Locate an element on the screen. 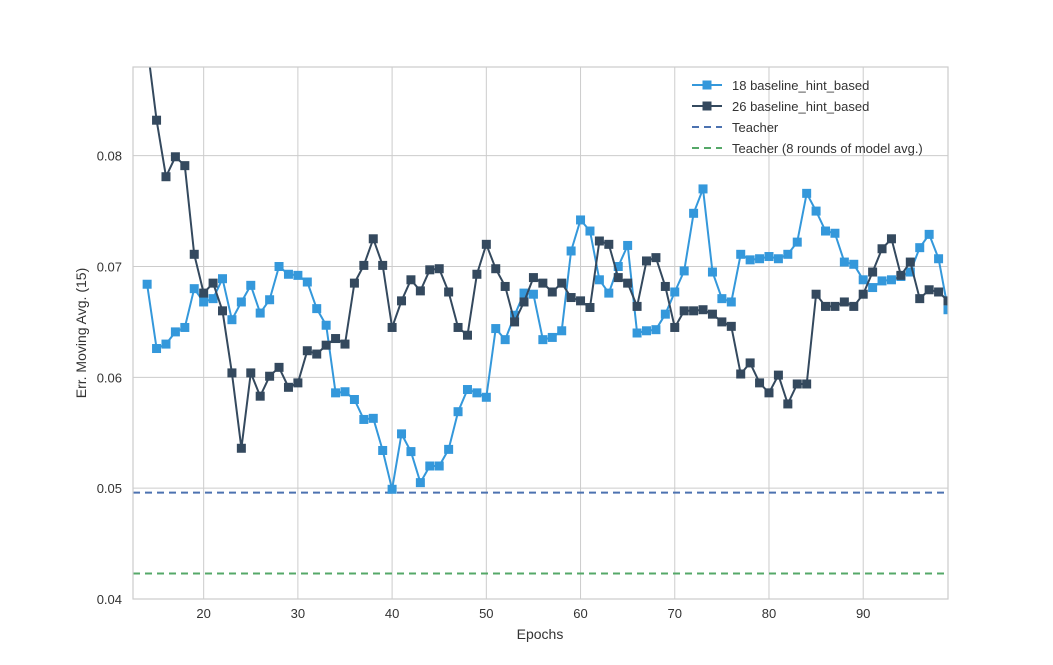 The height and width of the screenshot is (665, 1053). legend-label: Teacher (8 rounds of model avg.) is located at coordinates (827, 148).